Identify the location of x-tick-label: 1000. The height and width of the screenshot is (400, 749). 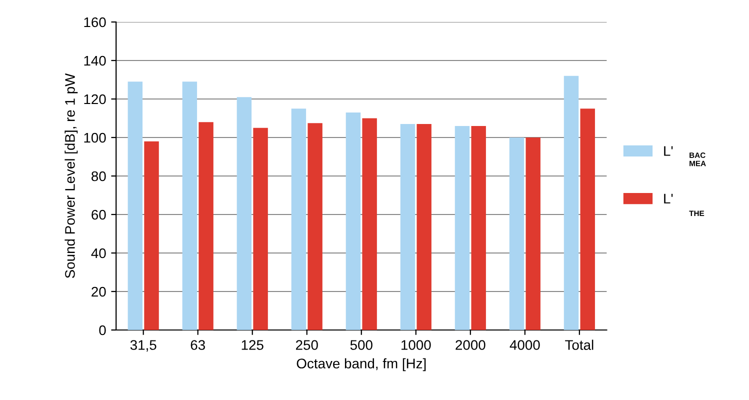
(416, 345).